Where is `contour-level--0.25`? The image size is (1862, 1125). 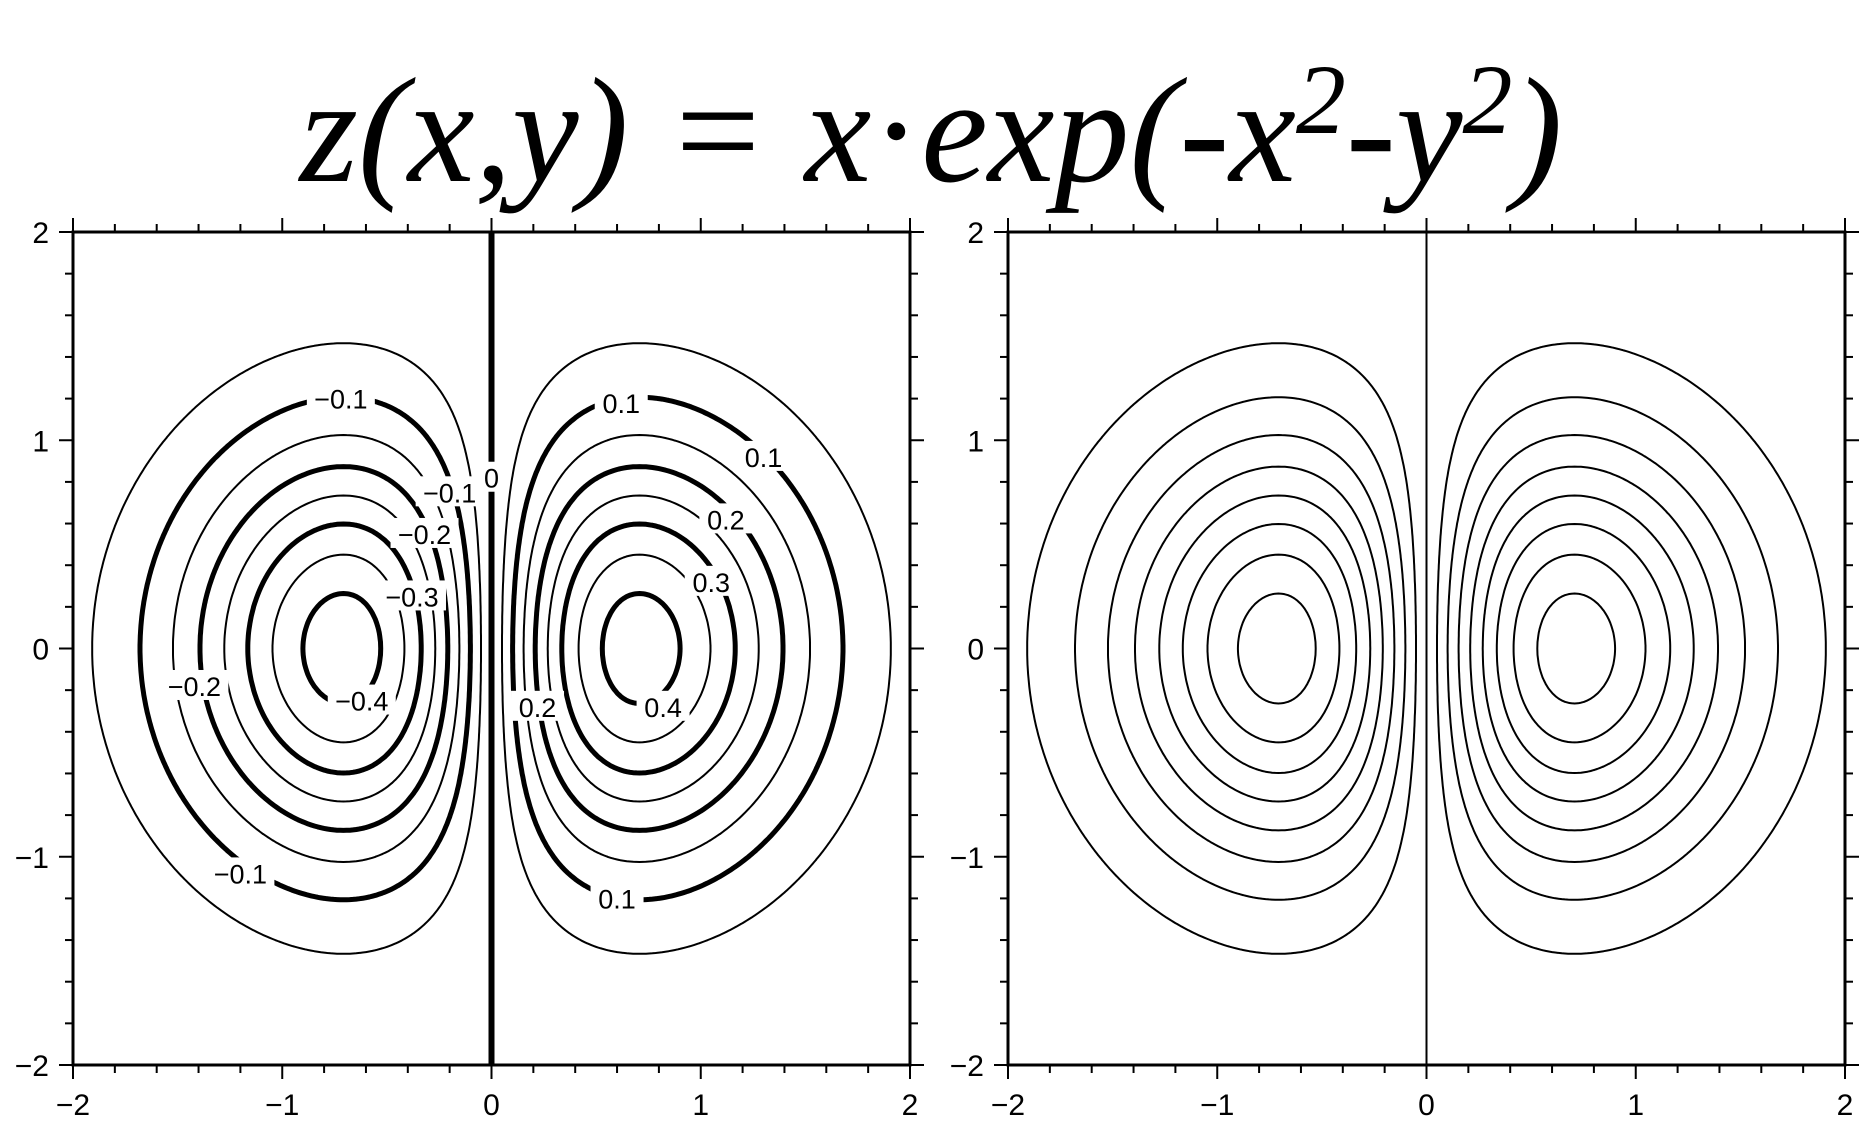 contour-level--0.25 is located at coordinates (1265, 648).